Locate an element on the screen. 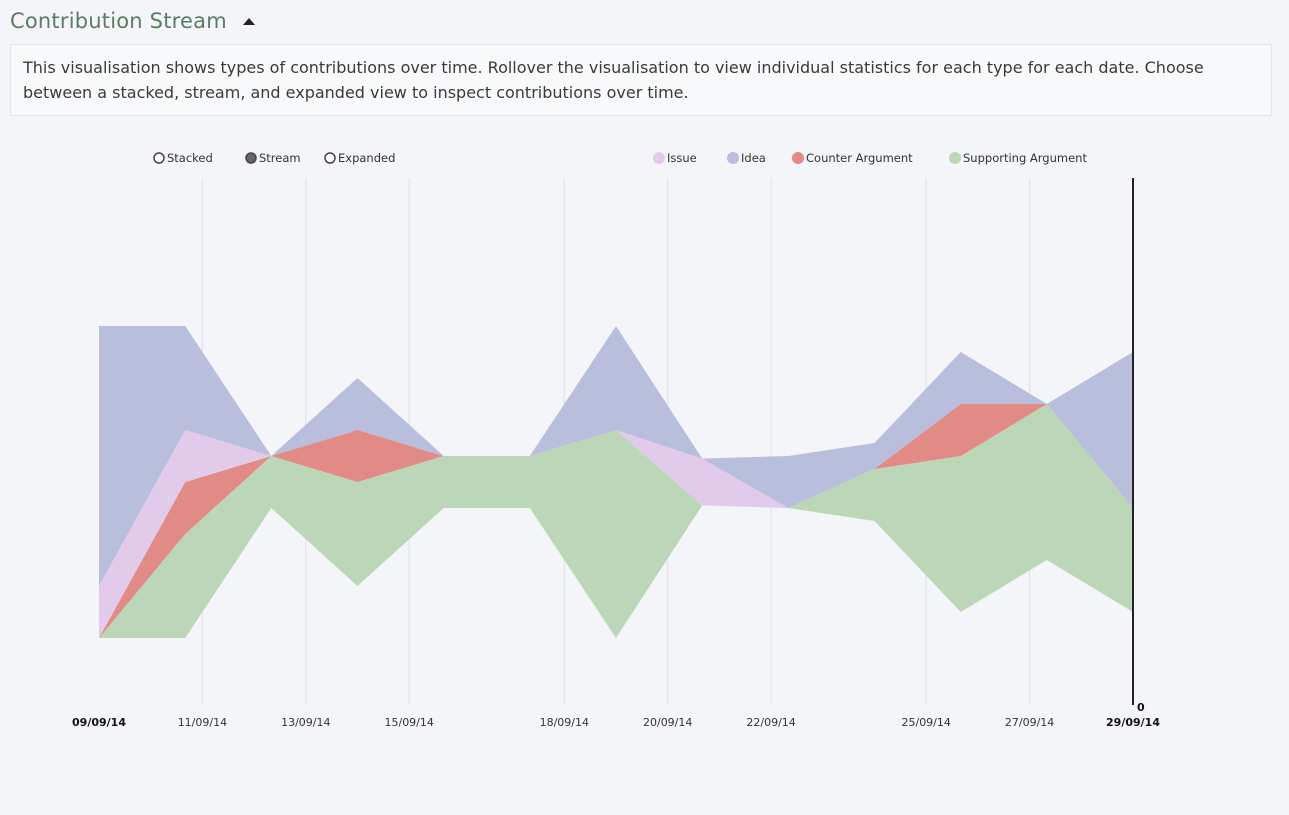 This screenshot has height=815, width=1289. view-option-label: Stacked is located at coordinates (190, 158).